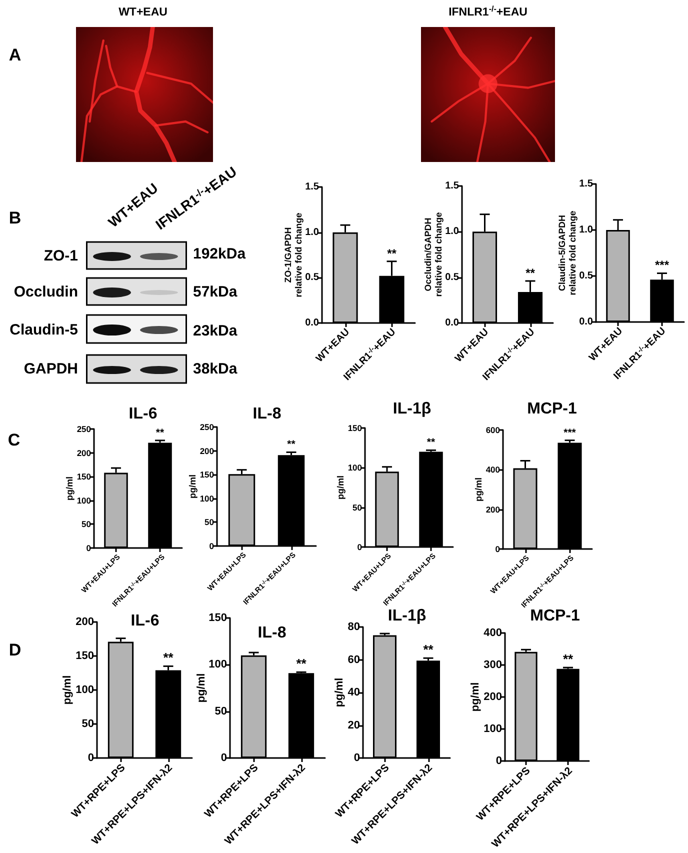 The width and height of the screenshot is (688, 853). Describe the element at coordinates (493, 665) in the screenshot. I see `y-tick-label: 300` at that location.